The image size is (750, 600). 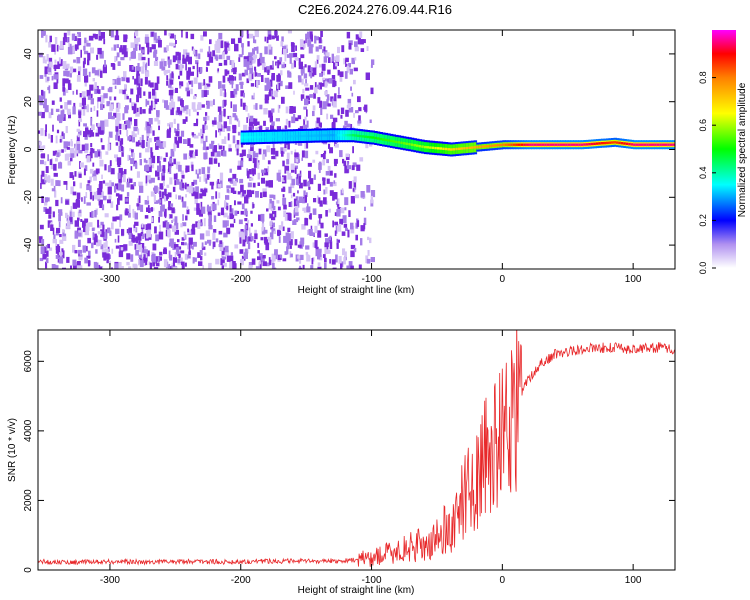 I want to click on spectrogram-y-tick-label: 40, so click(x=28, y=54).